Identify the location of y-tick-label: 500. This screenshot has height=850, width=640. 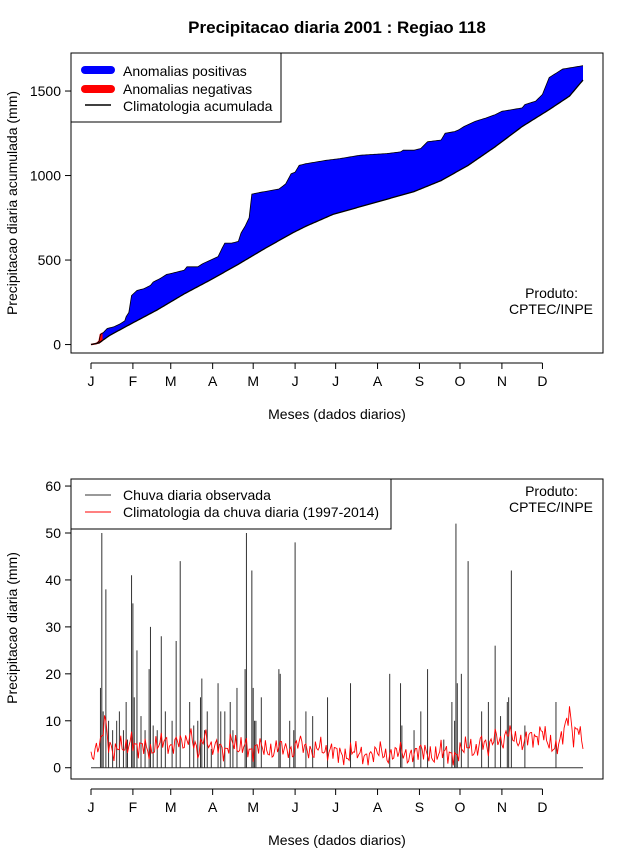
(50, 260).